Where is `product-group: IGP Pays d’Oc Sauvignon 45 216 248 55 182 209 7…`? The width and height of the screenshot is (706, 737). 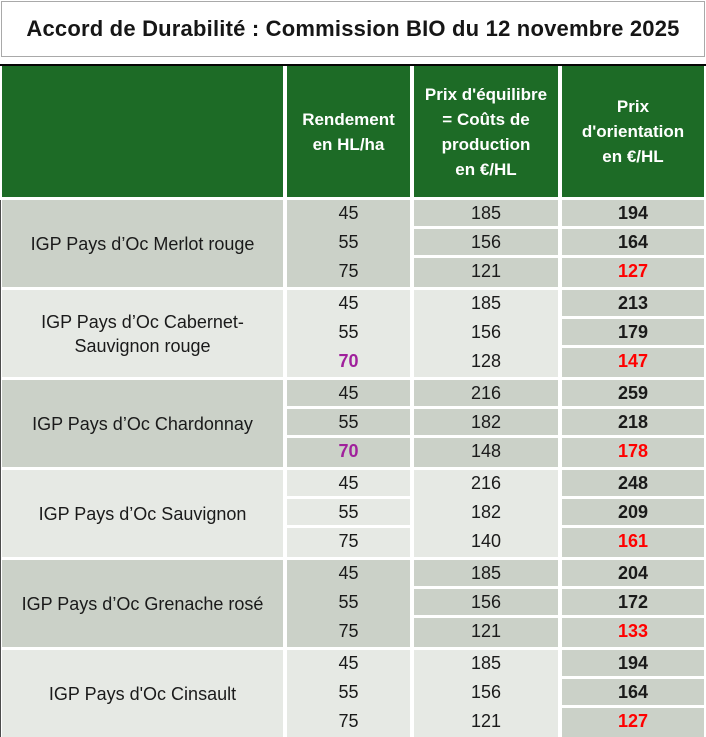 product-group: IGP Pays d’Oc Sauvignon 45 216 248 55 182 209 7… is located at coordinates (353, 513).